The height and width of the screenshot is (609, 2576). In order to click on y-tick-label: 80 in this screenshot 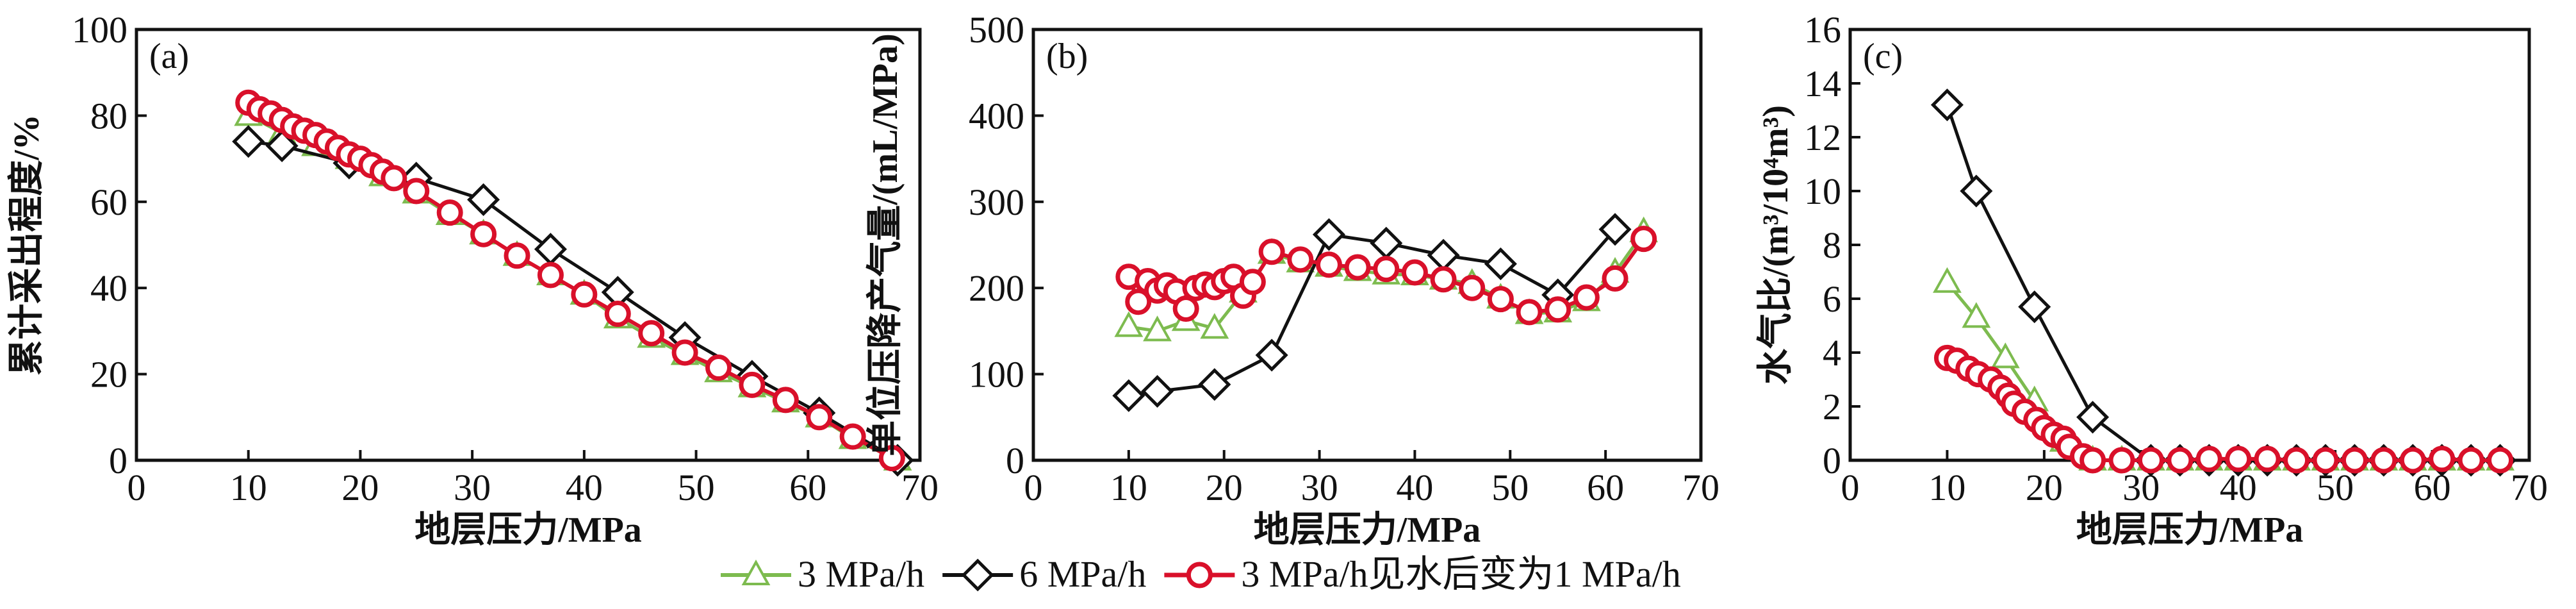, I will do `click(108, 116)`.